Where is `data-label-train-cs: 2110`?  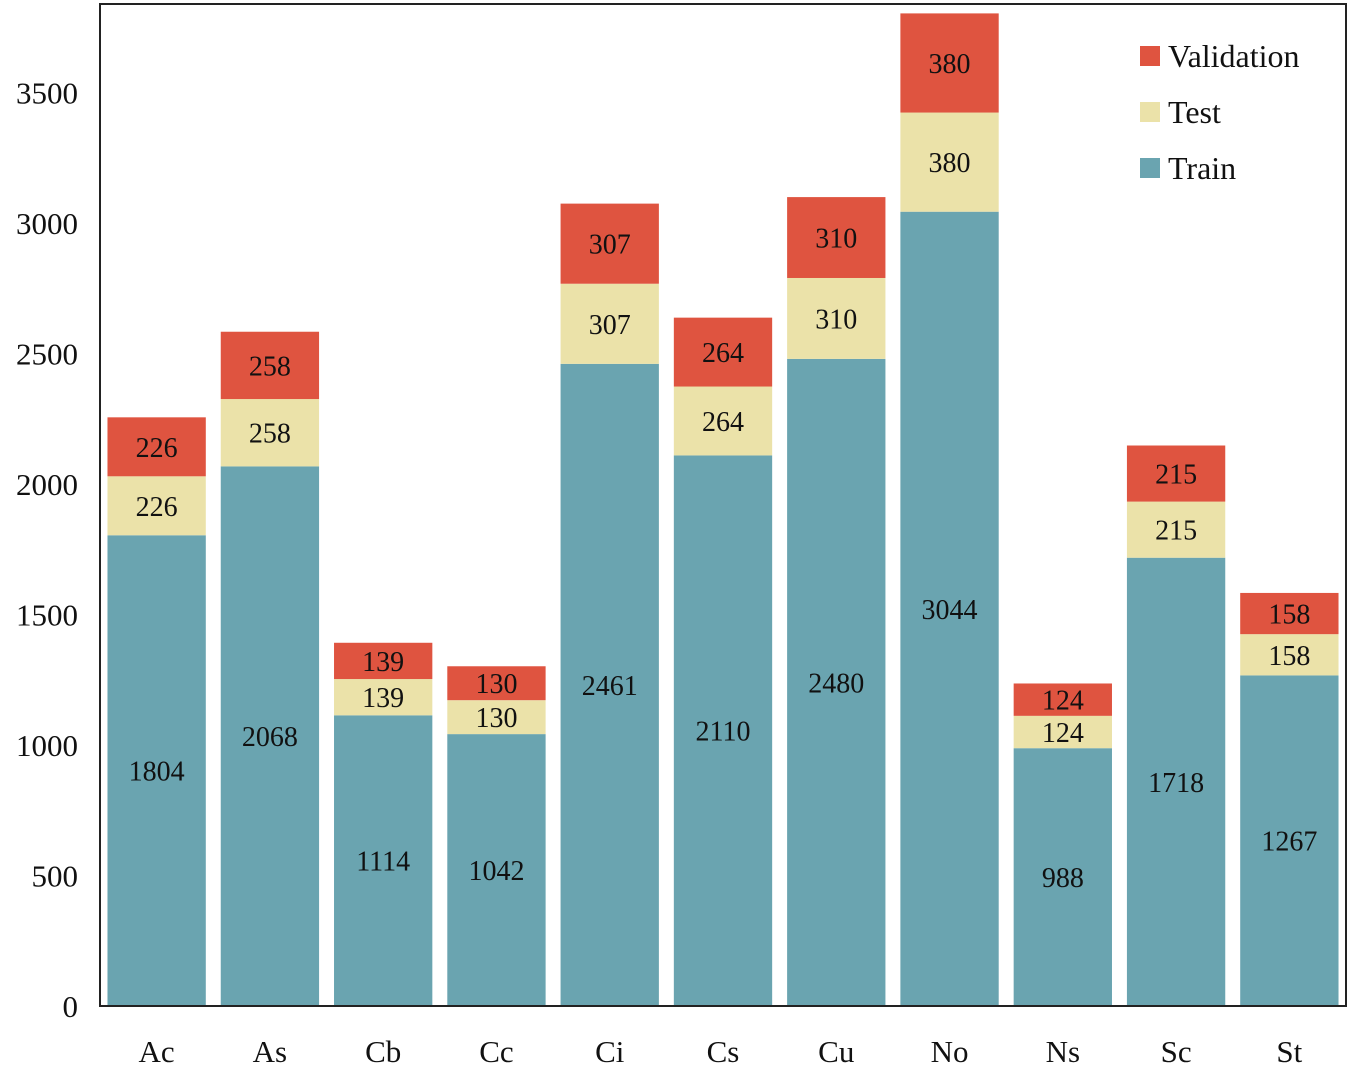 data-label-train-cs: 2110 is located at coordinates (723, 732).